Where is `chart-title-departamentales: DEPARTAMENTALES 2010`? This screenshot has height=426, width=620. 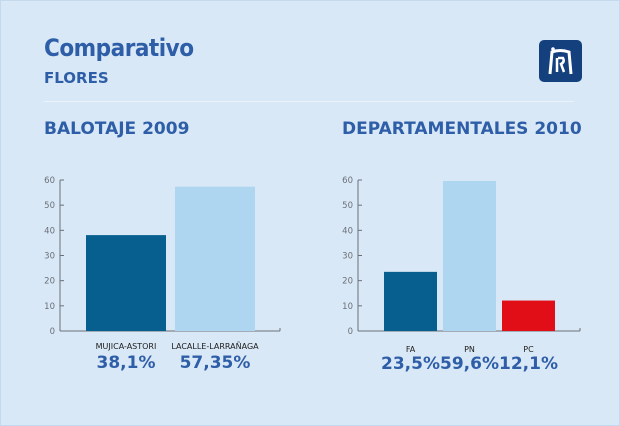 chart-title-departamentales: DEPARTAMENTALES 2010 is located at coordinates (462, 129).